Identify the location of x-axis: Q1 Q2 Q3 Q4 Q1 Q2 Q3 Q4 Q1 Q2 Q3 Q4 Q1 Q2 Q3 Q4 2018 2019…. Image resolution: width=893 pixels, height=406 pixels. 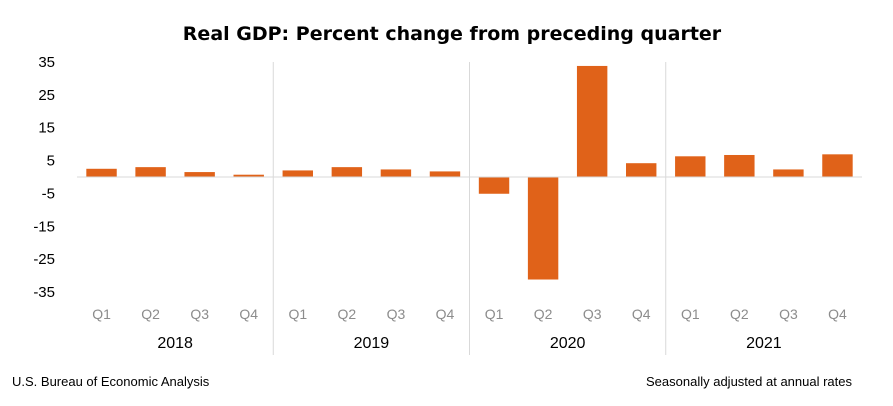
(469, 329).